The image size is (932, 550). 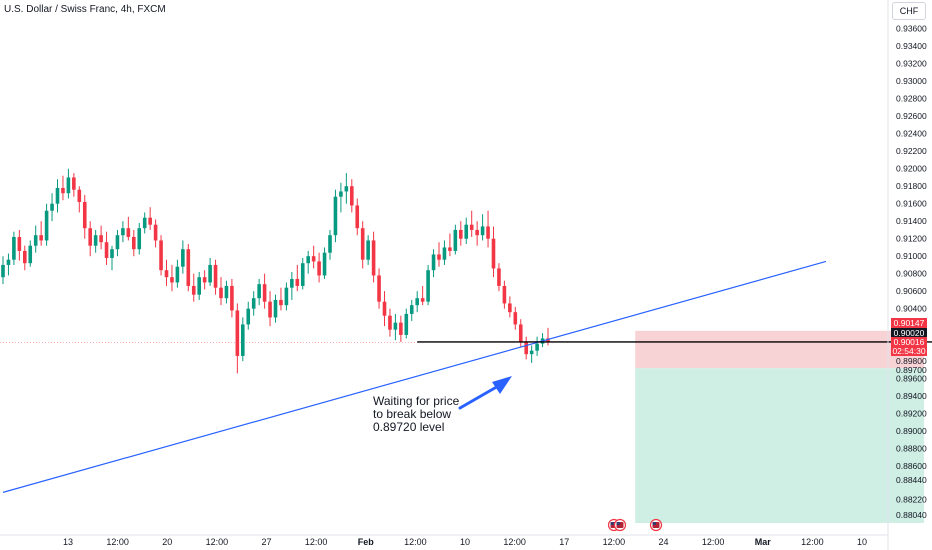 What do you see at coordinates (409, 427) in the screenshot?
I see `annotation-line-3: 0.89720 level` at bounding box center [409, 427].